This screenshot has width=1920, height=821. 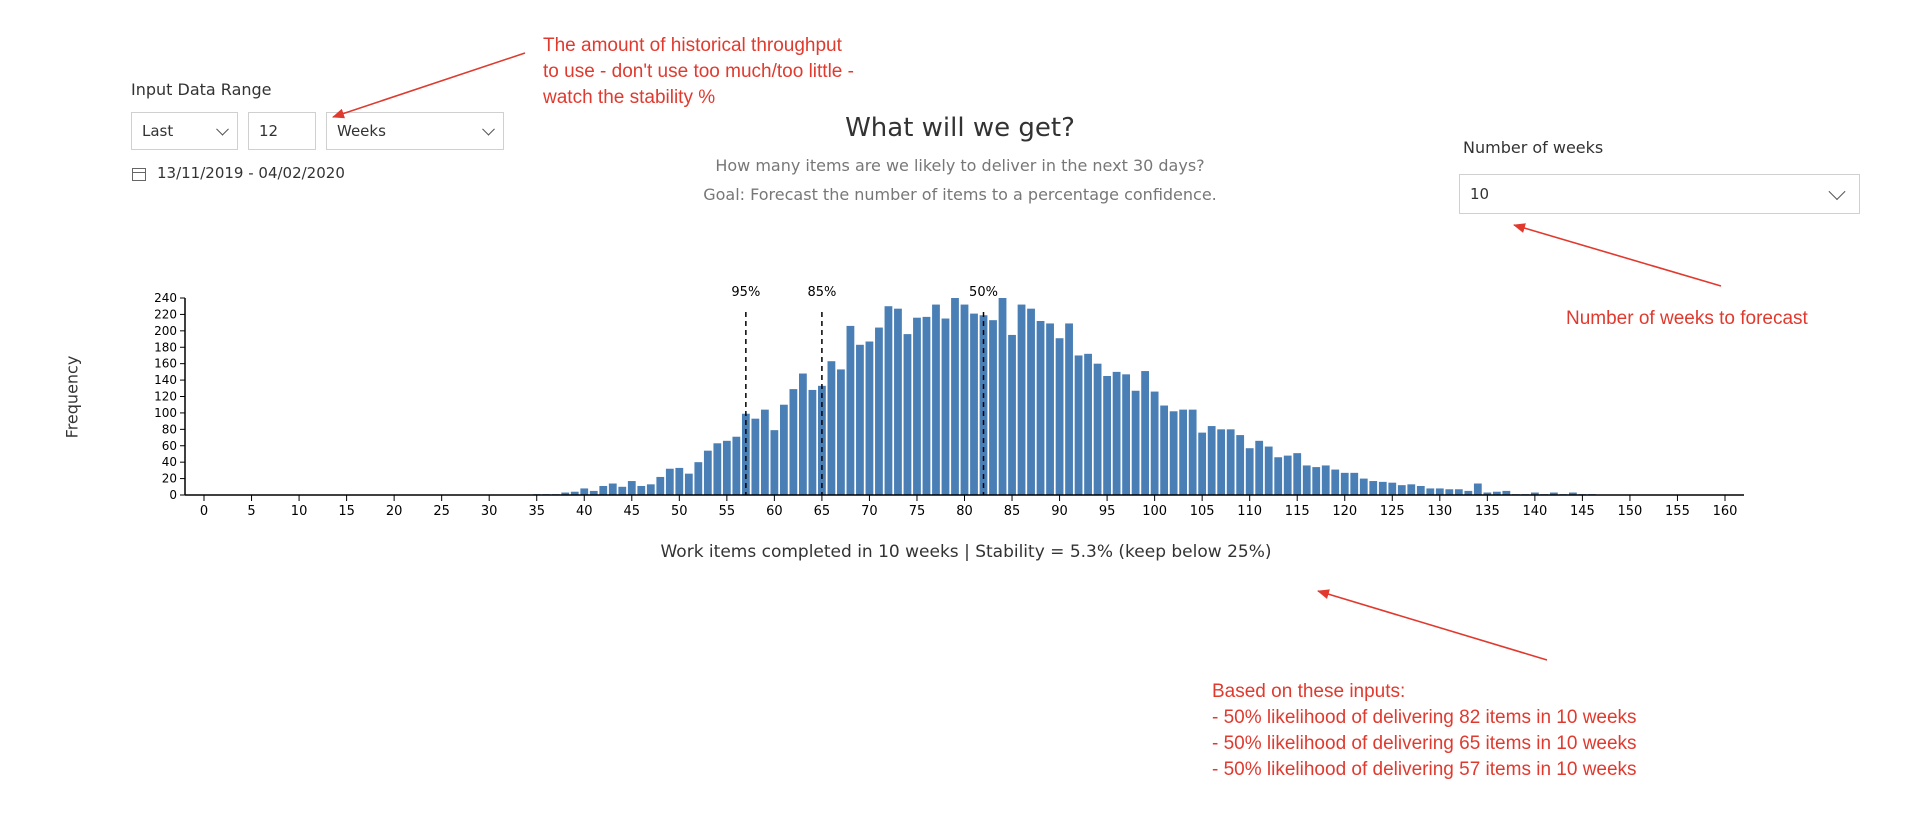 I want to click on x-tick-label: 30, so click(x=489, y=511).